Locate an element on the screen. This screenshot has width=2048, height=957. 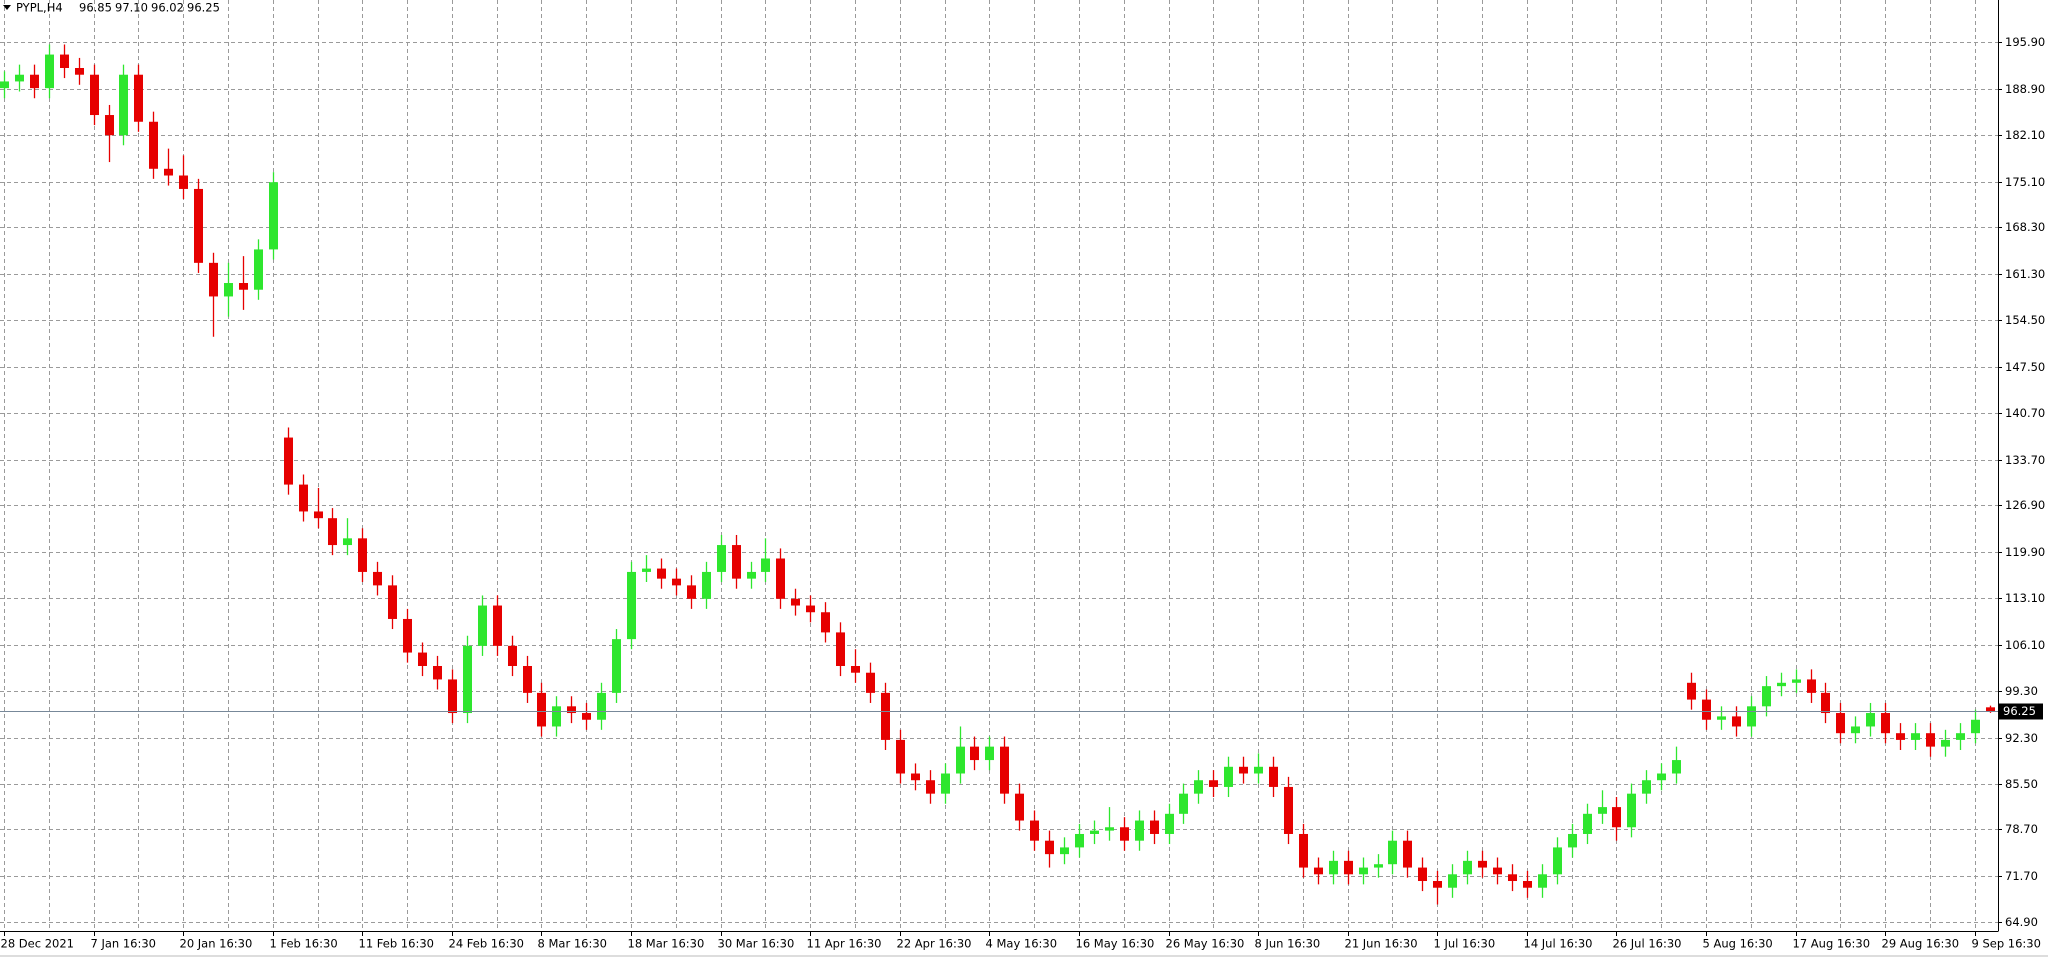
x-tick-label: 11 Apr 16:30 is located at coordinates (844, 944).